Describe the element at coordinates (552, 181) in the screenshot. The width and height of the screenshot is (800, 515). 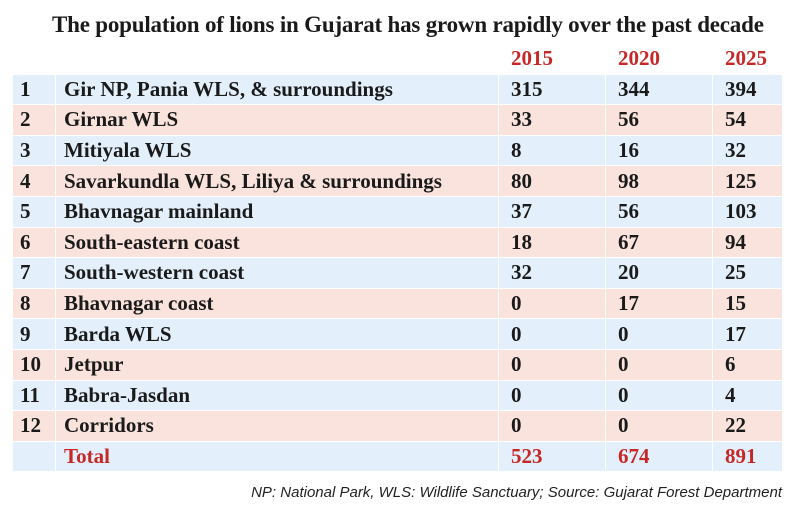
I see `value-2015: 80` at that location.